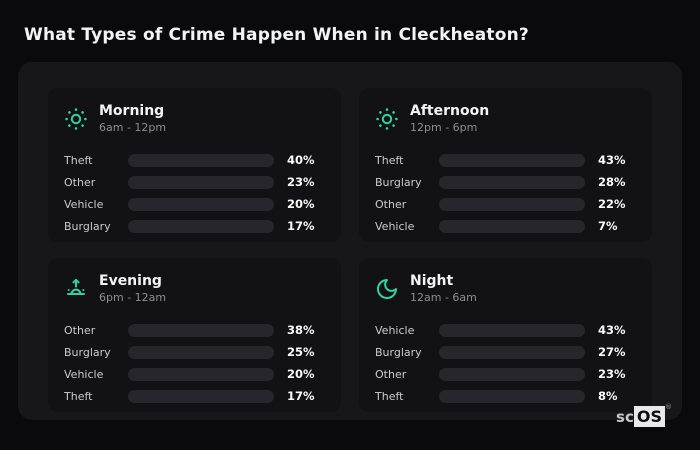  Describe the element at coordinates (301, 330) in the screenshot. I see `bar-percent: 38%` at that location.